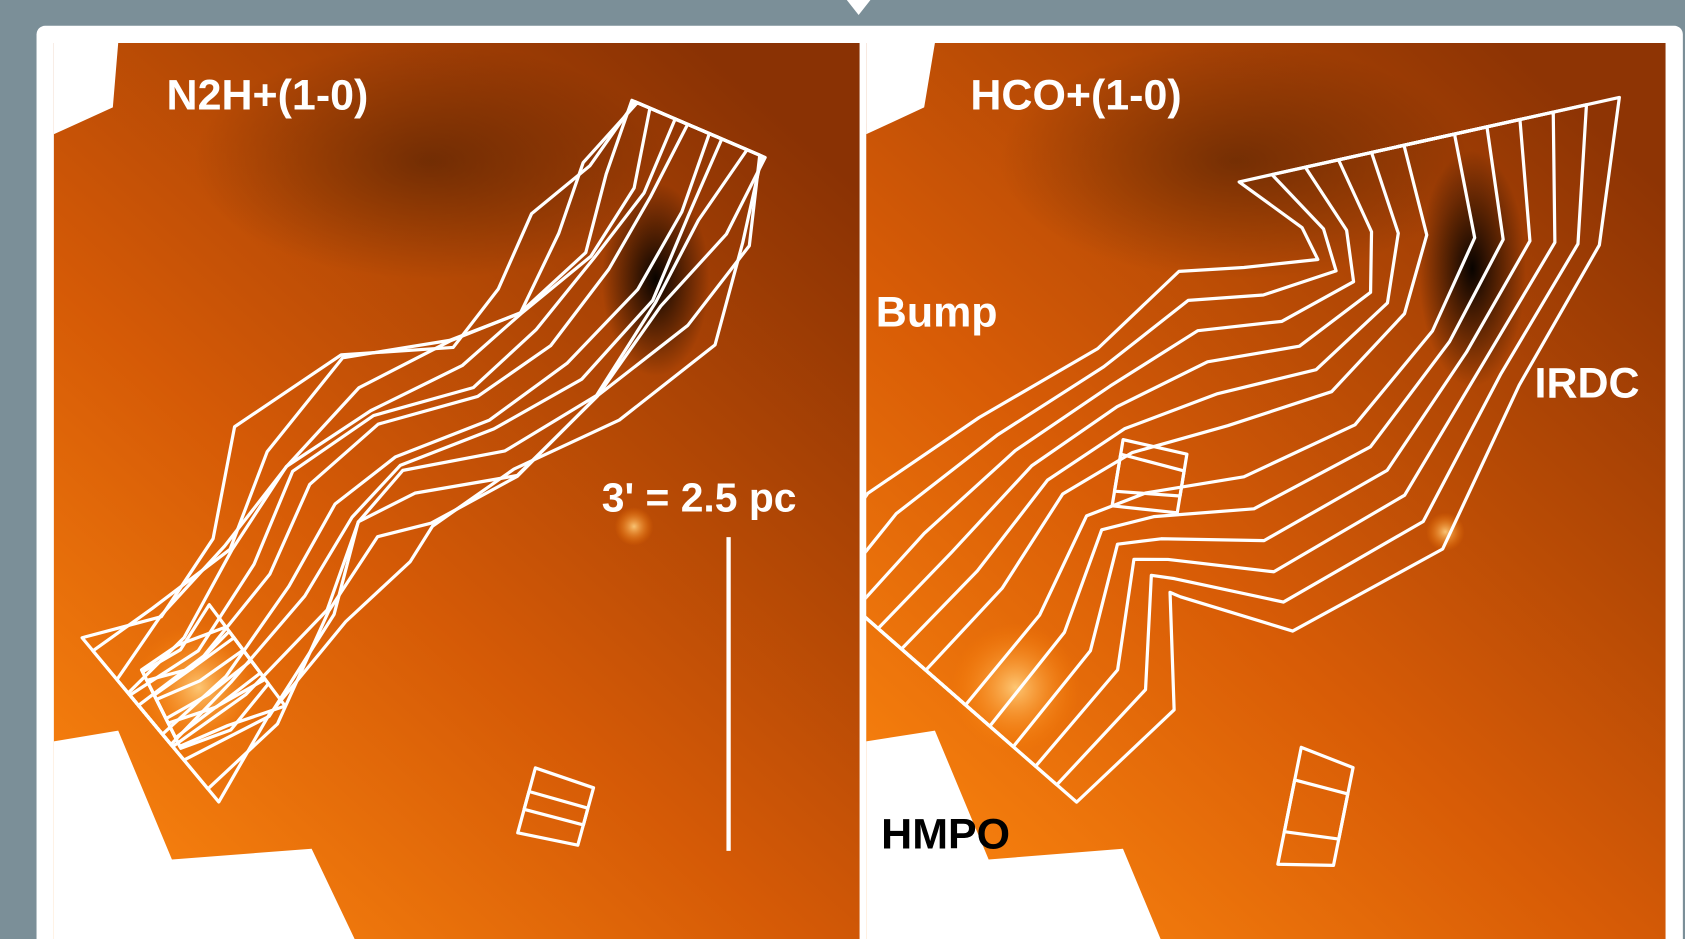  I want to click on glow, so click(634, 526).